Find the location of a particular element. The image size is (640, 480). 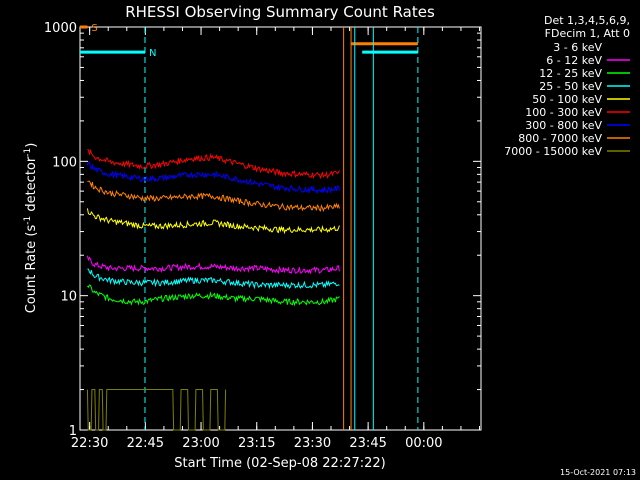

x-tick-label: 22:30 is located at coordinates (89, 443).